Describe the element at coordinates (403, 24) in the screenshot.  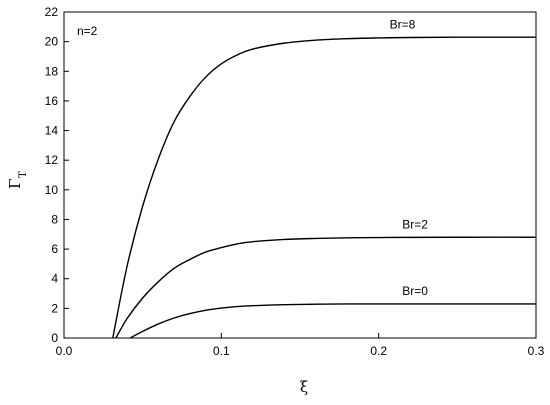
I see `series-label-br-8: Br=8` at that location.